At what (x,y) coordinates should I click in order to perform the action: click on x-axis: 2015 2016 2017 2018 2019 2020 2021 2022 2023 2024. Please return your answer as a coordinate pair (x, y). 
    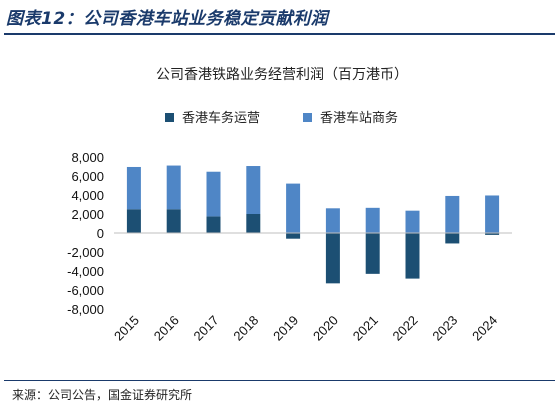
    Looking at the image, I should click on (305, 328).